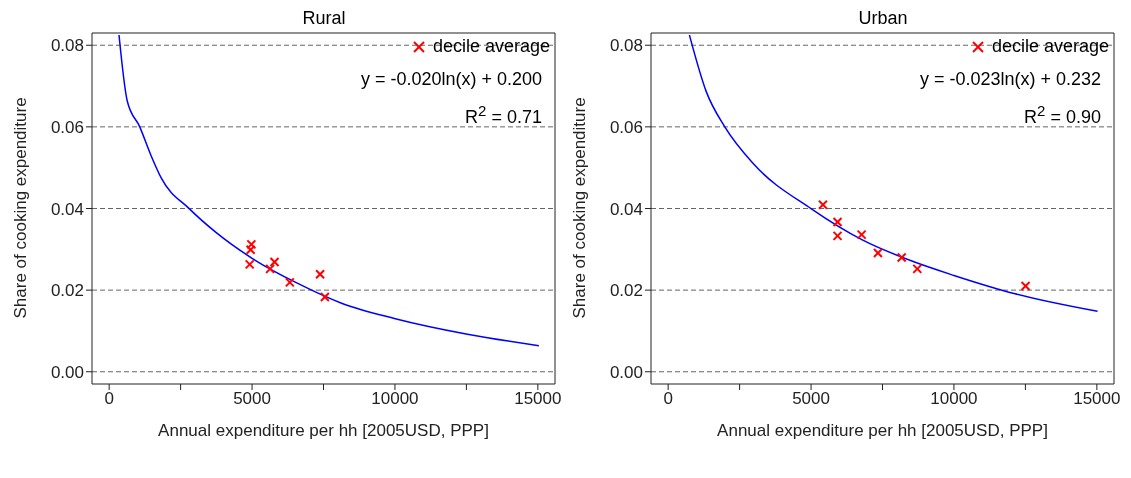  What do you see at coordinates (1010, 79) in the screenshot?
I see `annotation: y = -0.023ln(x) + 0.232` at bounding box center [1010, 79].